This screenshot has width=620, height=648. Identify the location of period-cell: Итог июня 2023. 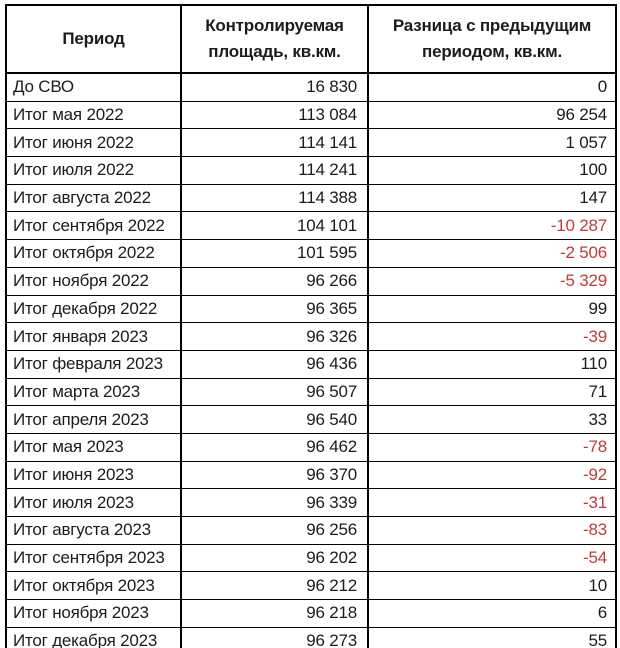
(93, 475).